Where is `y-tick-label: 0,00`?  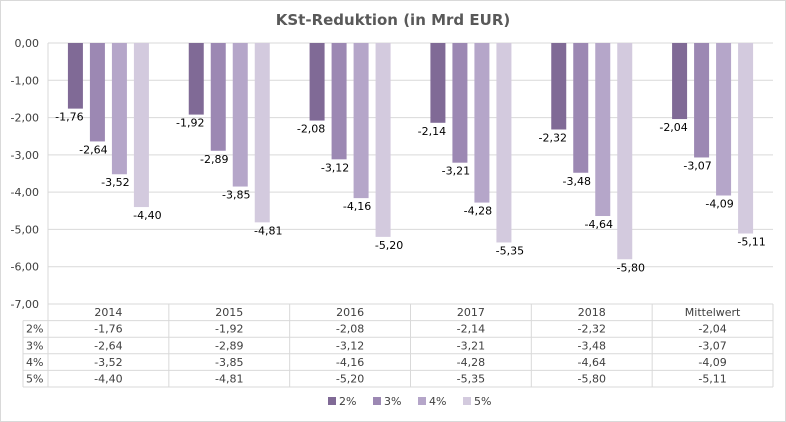
y-tick-label: 0,00 is located at coordinates (27, 43).